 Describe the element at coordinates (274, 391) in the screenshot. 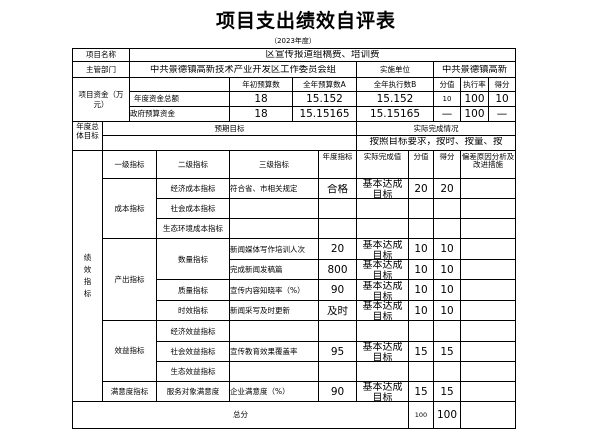

I see `level3-cell: 企业满意度（%）` at that location.